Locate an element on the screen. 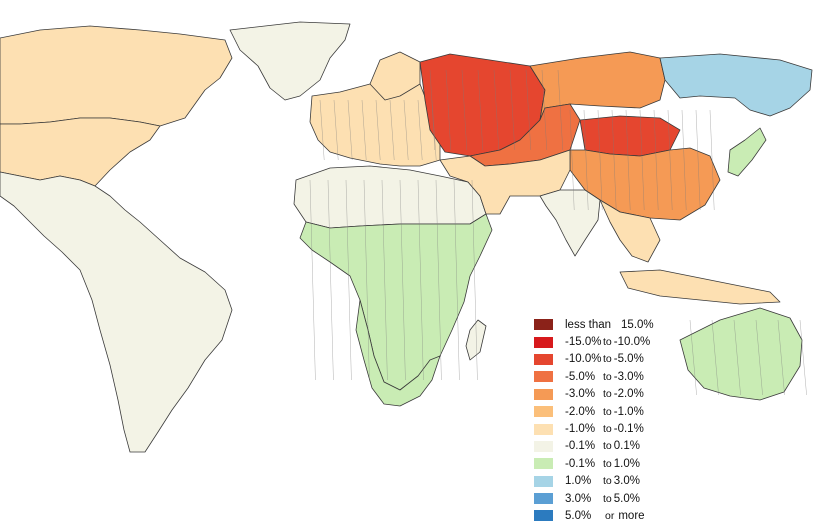  region-japan is located at coordinates (747, 152).